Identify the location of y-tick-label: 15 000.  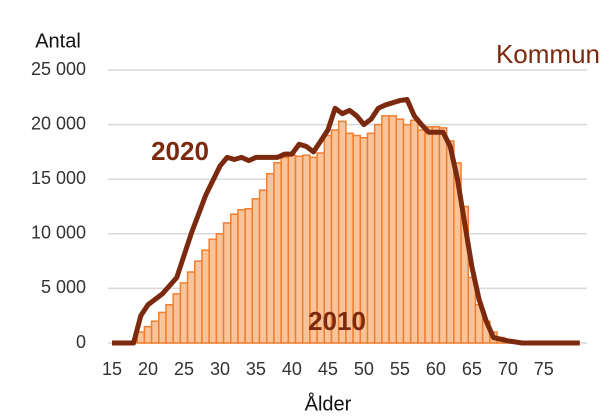
(58, 178).